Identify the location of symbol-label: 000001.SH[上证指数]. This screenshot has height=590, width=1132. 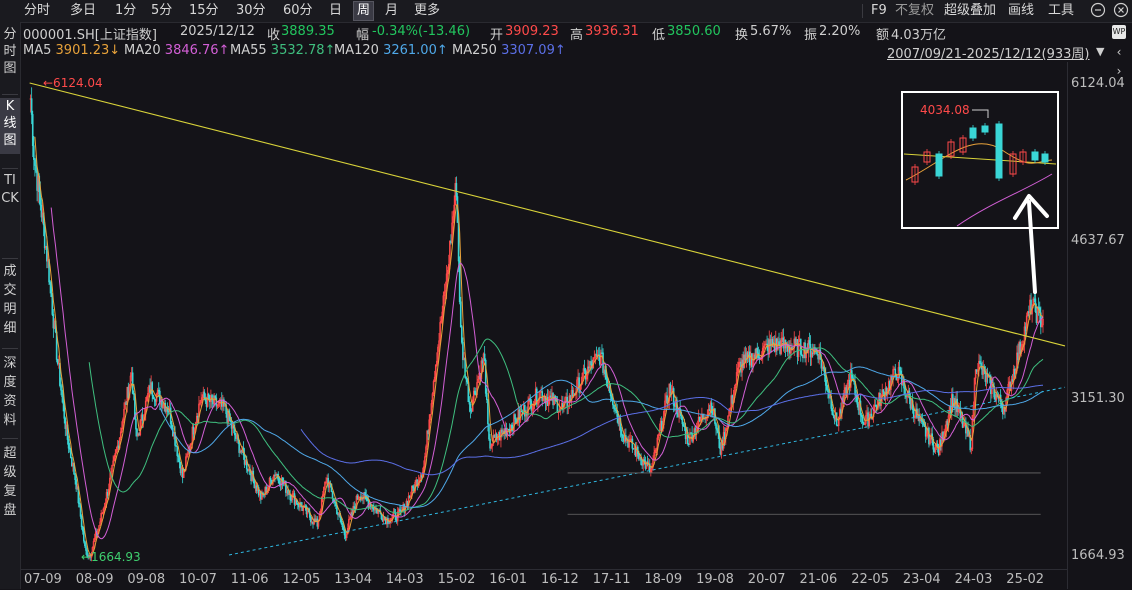
(90, 35).